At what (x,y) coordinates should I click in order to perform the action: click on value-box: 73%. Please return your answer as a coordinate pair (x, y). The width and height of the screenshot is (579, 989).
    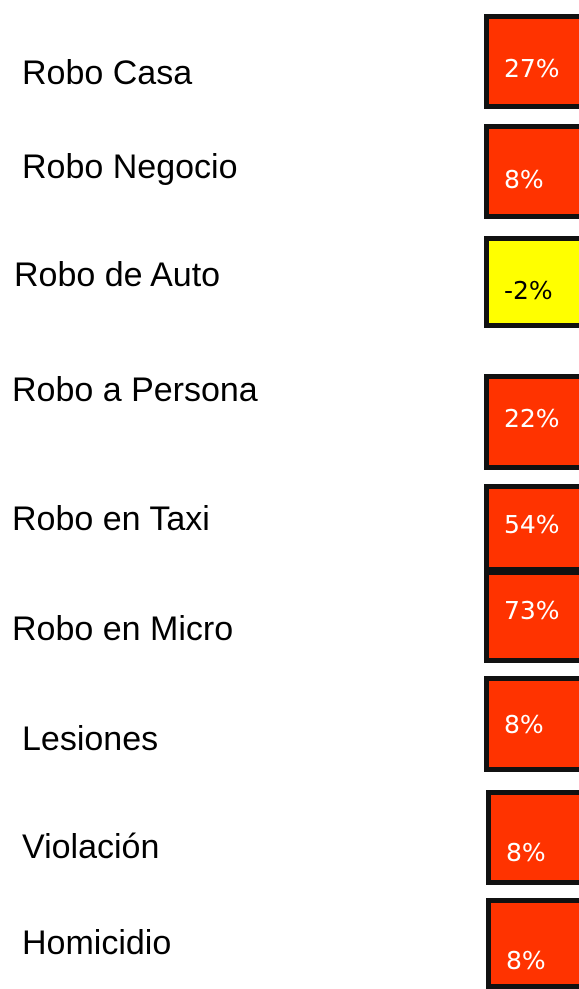
    Looking at the image, I should click on (531, 616).